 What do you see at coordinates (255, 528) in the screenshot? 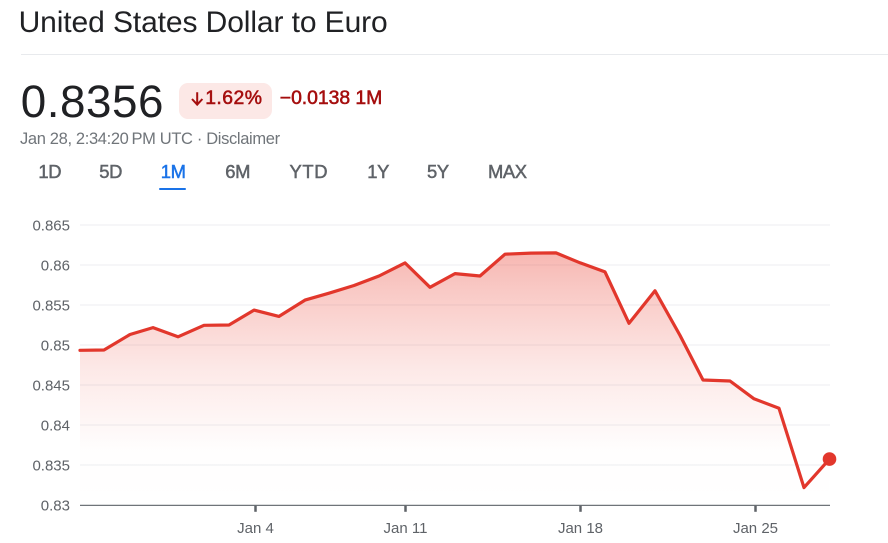
I see `svg-text: Jan 4` at bounding box center [255, 528].